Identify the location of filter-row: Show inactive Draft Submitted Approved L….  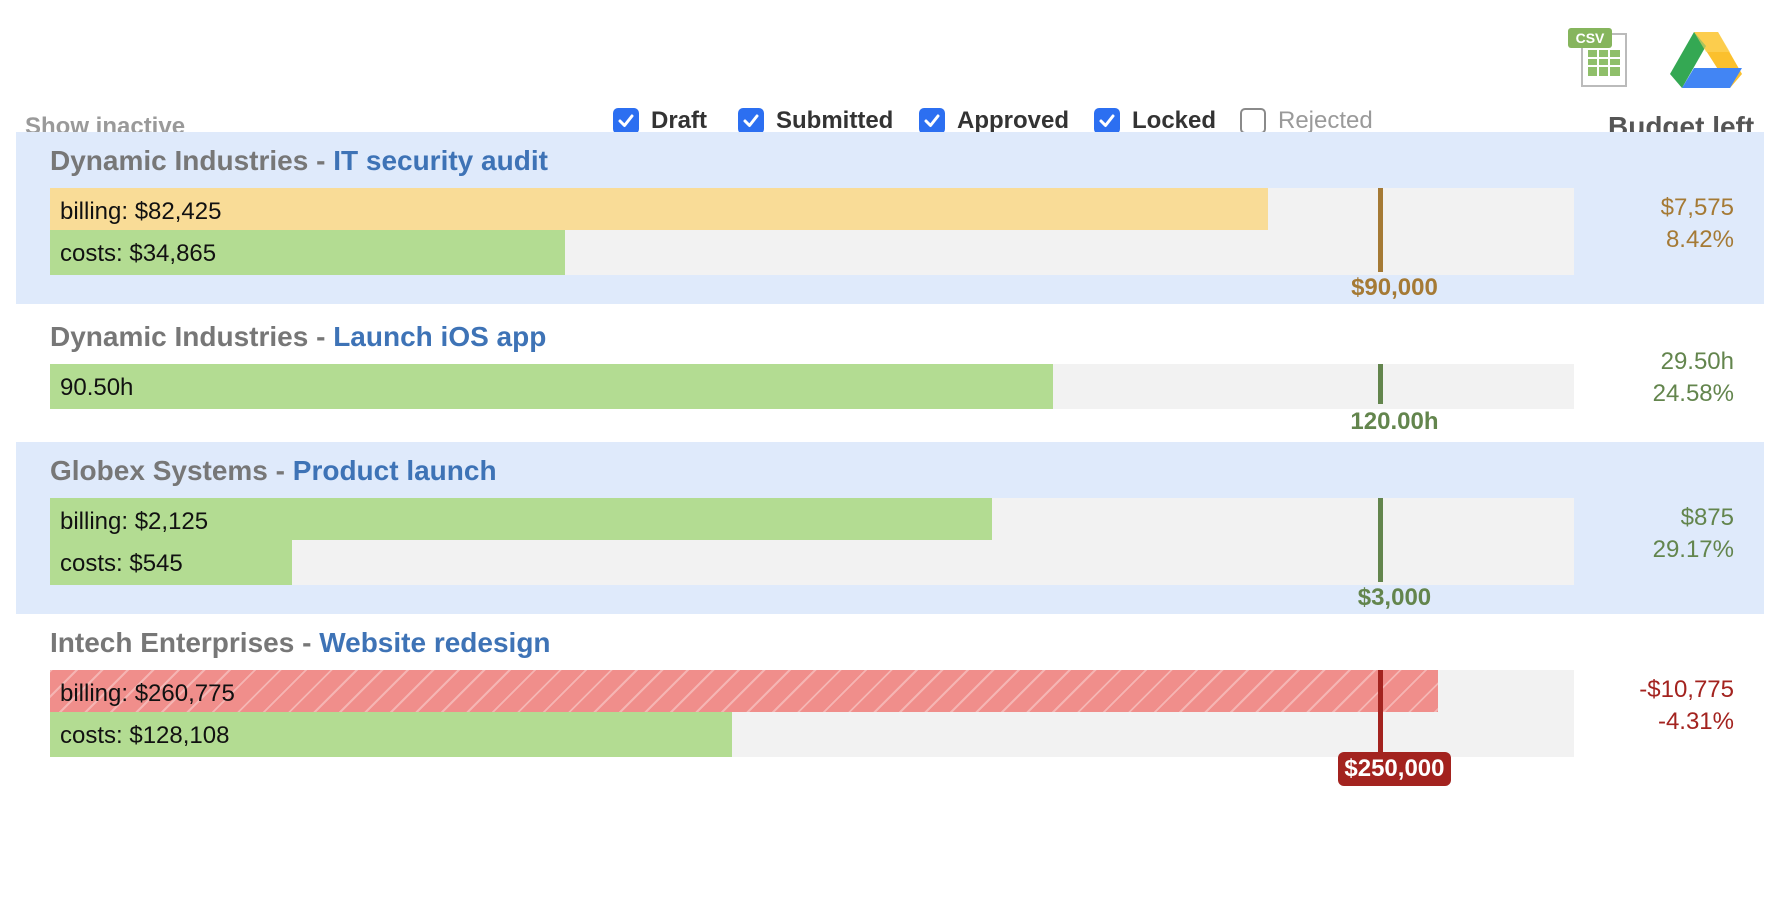
(890, 123).